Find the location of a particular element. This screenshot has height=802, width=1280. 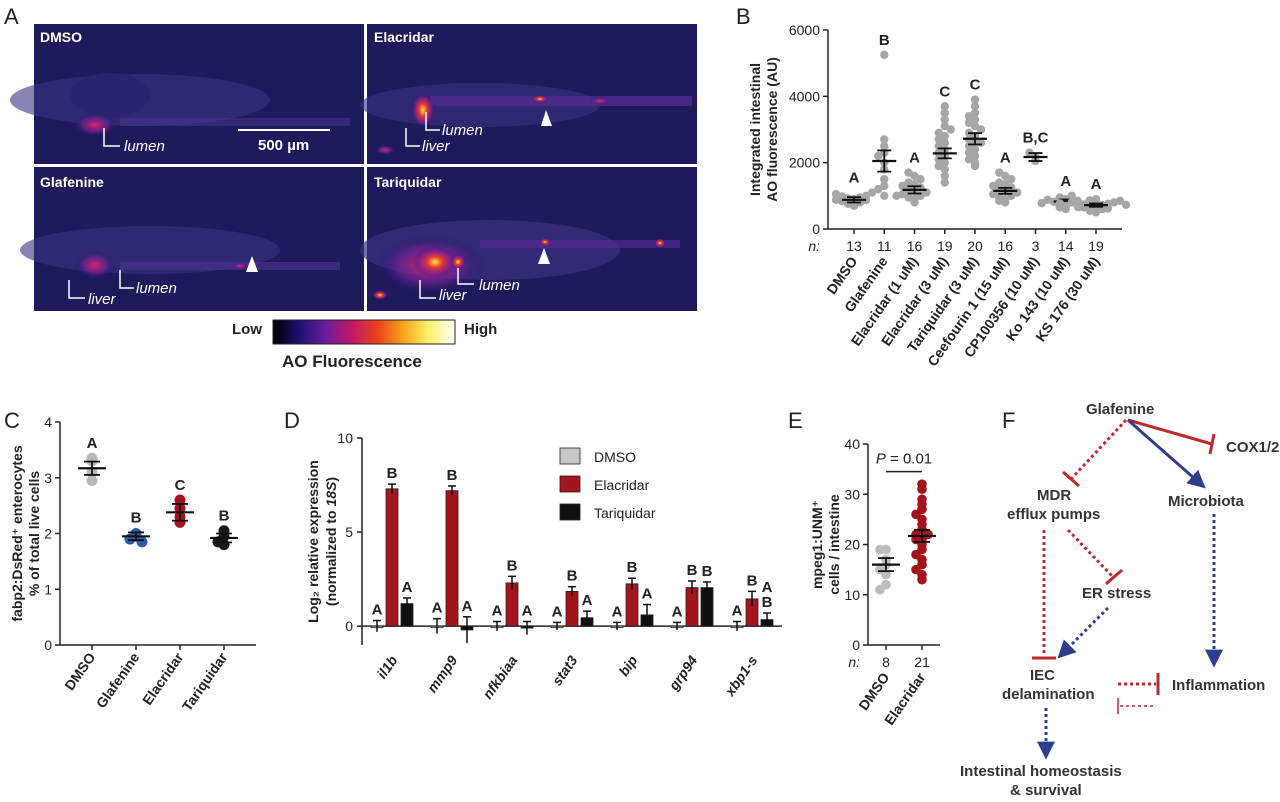

node-mdr-line2: efflux pumps is located at coordinates (1053, 514).